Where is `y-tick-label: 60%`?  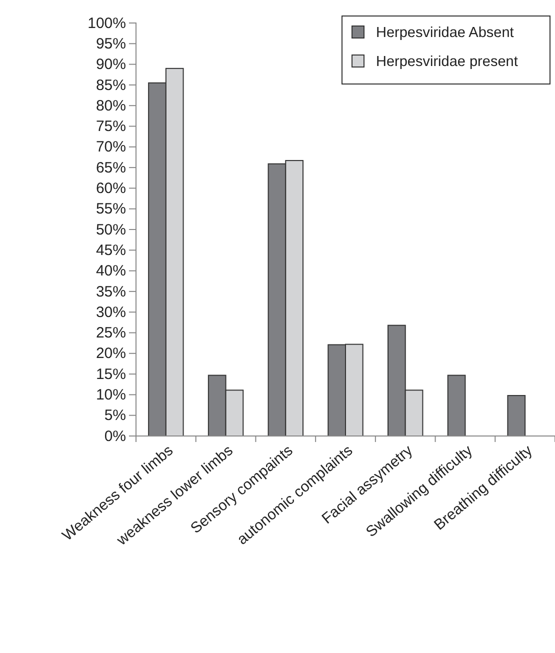
y-tick-label: 60% is located at coordinates (111, 188).